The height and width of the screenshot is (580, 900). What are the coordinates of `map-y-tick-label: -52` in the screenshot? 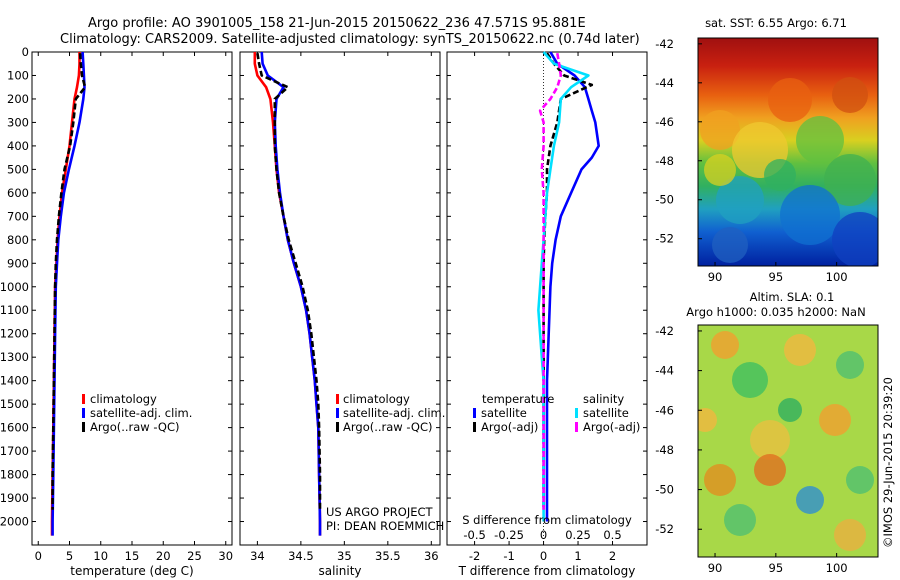 It's located at (664, 529).